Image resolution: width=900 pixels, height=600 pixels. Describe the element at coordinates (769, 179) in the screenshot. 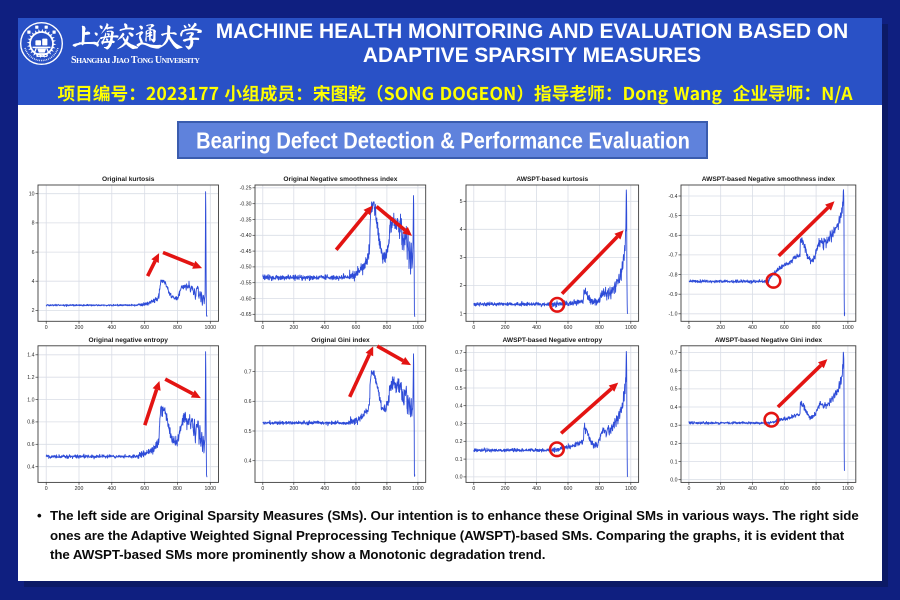

I see `svg-text:AWSPT-based Negative smoothnes: AWSPT-based Negative smoothness index` at that location.